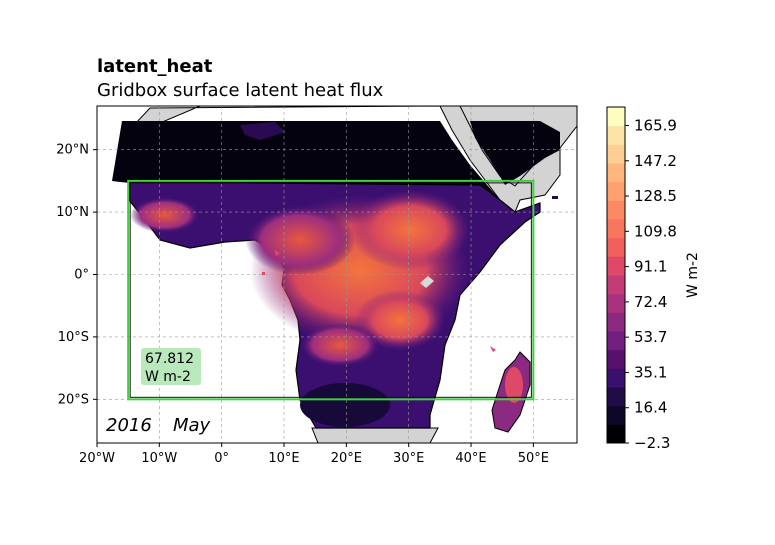  What do you see at coordinates (158, 425) in the screenshot?
I see `period-label: 2016 May` at bounding box center [158, 425].